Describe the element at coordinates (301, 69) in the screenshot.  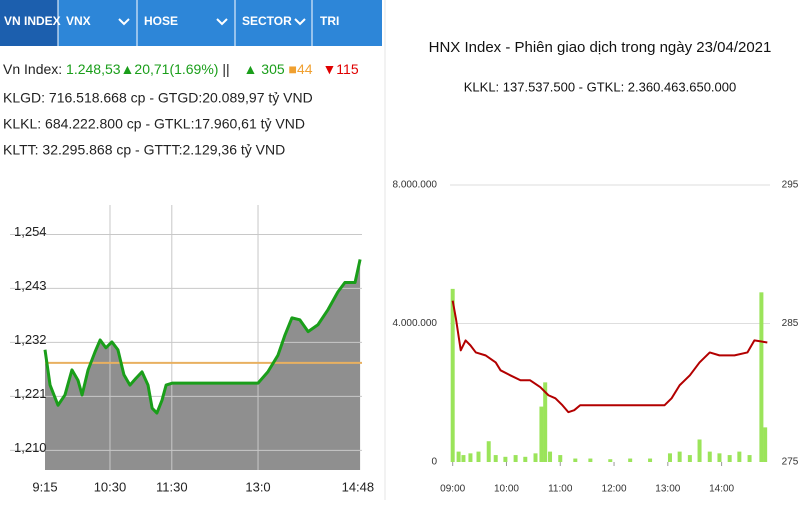
I see `unchanged: ■44` at that location.